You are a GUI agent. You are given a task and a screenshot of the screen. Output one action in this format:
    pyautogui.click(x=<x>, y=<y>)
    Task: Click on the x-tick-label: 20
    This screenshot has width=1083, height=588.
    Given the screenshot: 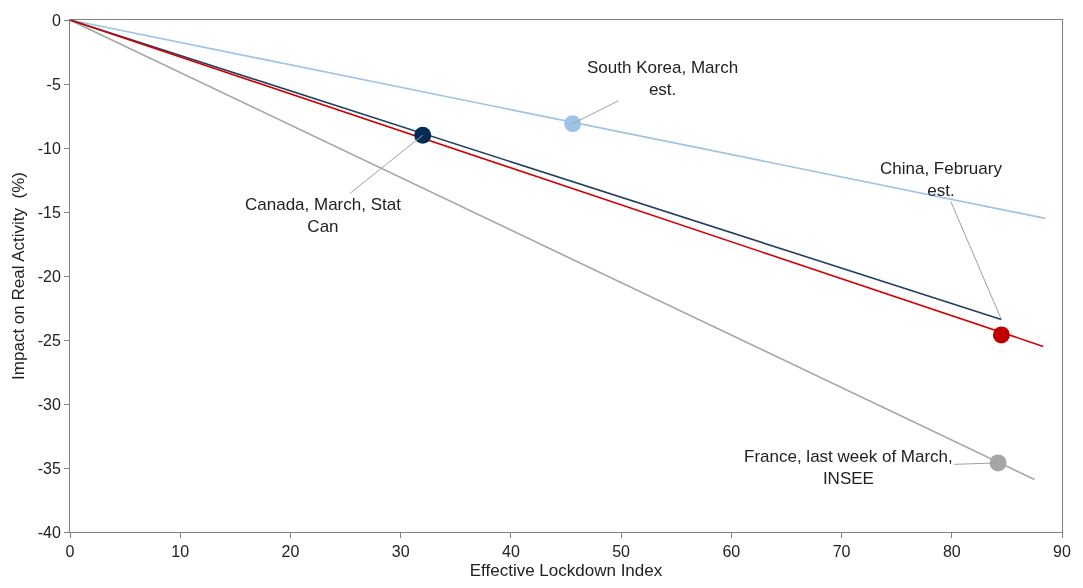 What is the action you would take?
    pyautogui.click(x=290, y=552)
    